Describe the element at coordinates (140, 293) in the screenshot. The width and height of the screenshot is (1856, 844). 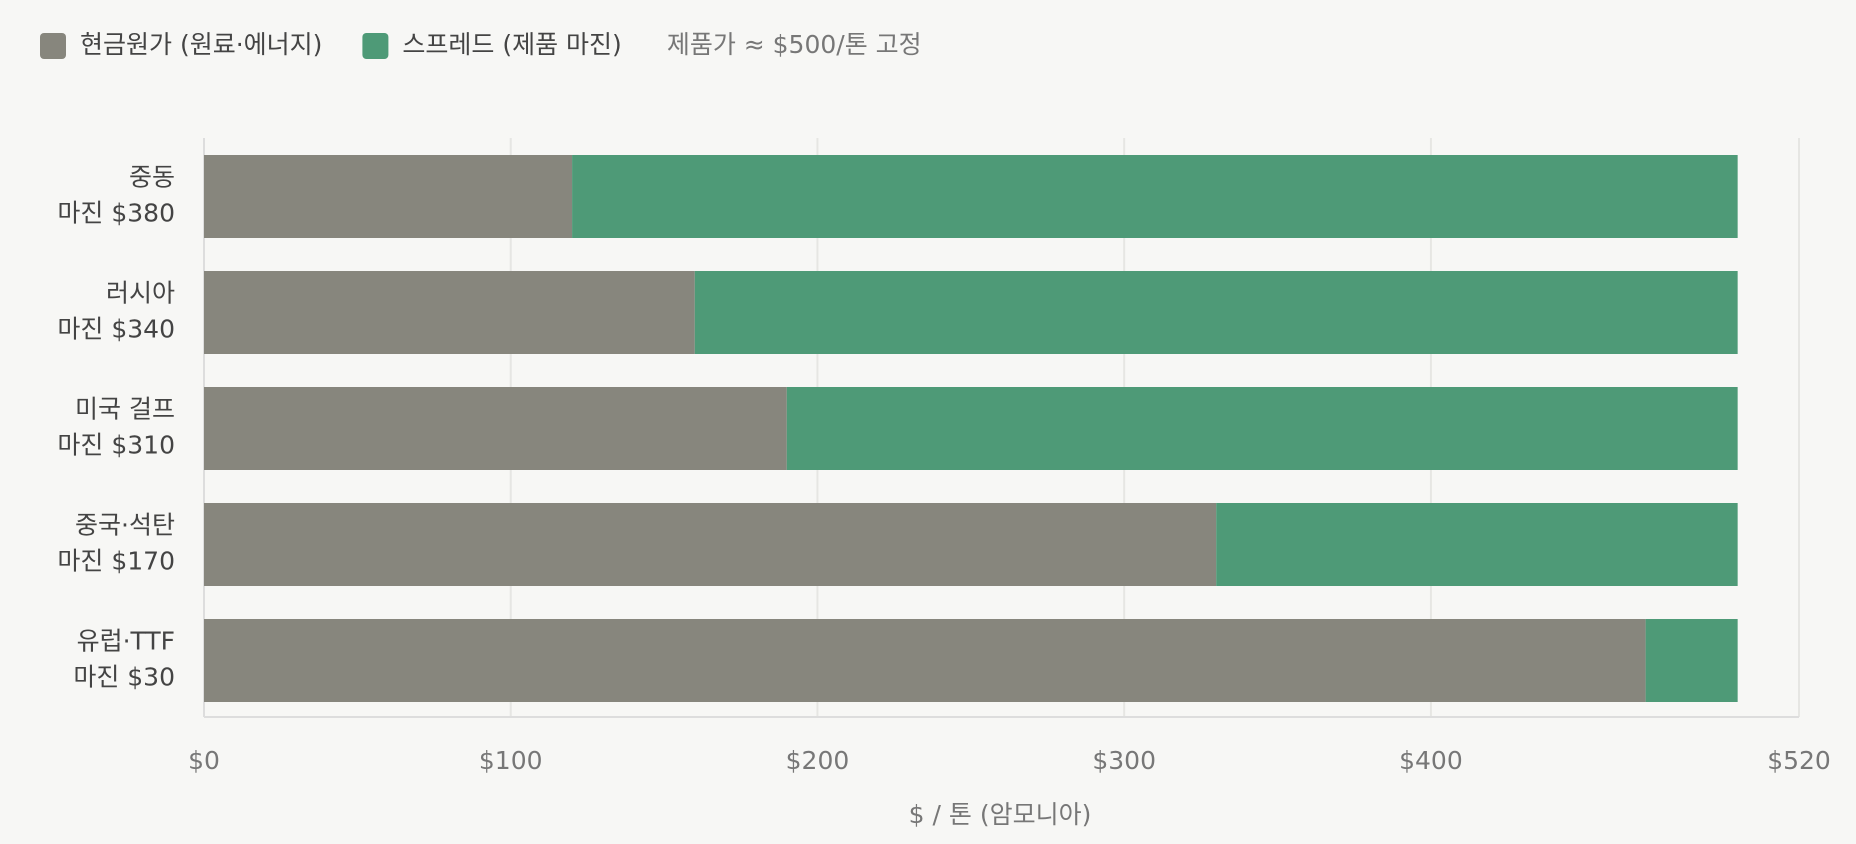
I see `y-tick-label: 러시아` at that location.